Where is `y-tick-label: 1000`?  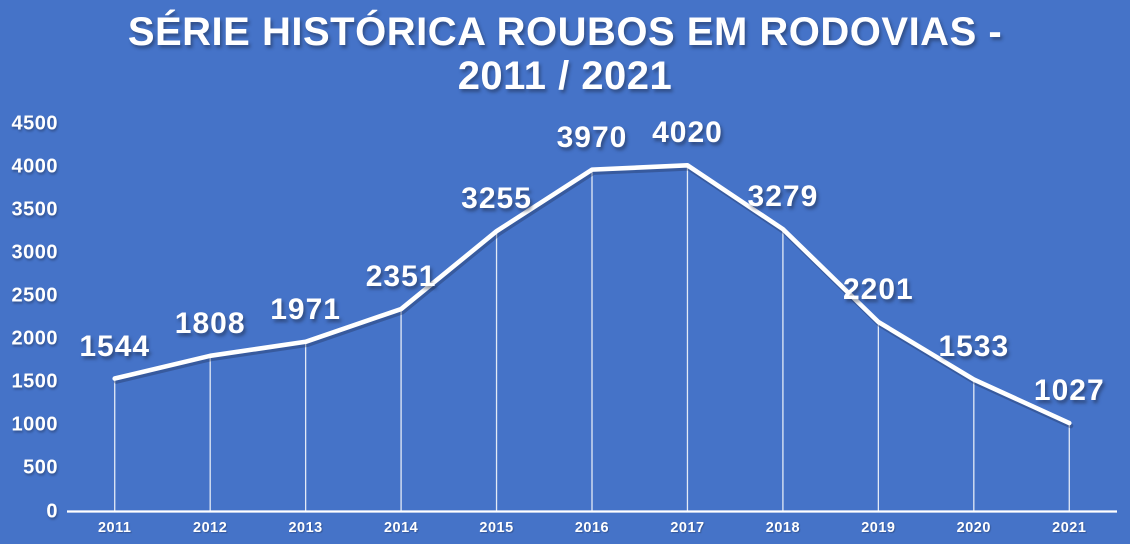 y-tick-label: 1000 is located at coordinates (34, 424).